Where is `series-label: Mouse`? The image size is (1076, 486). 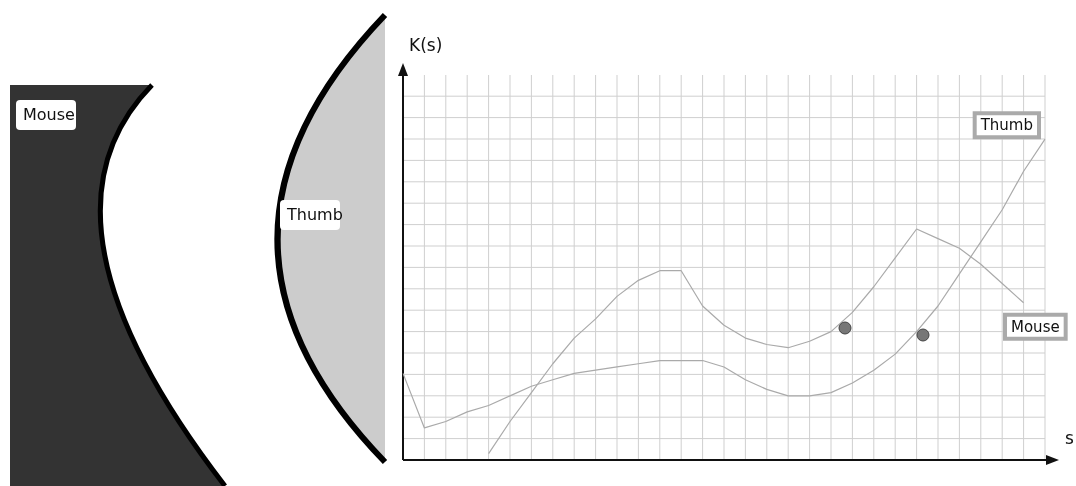 series-label: Mouse is located at coordinates (1035, 326).